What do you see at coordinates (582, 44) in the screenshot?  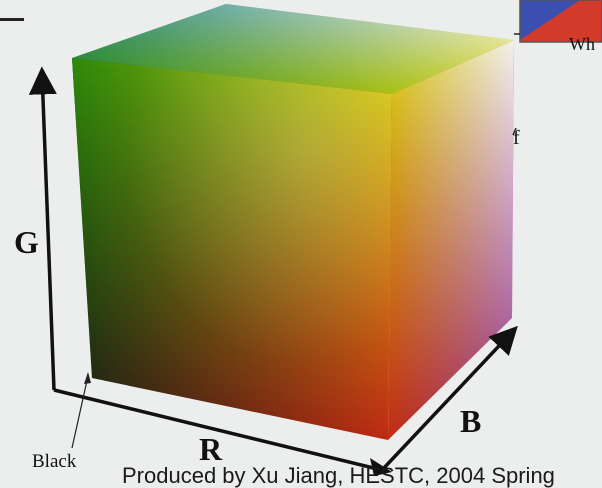 I see `white-corner-label: Wh` at bounding box center [582, 44].